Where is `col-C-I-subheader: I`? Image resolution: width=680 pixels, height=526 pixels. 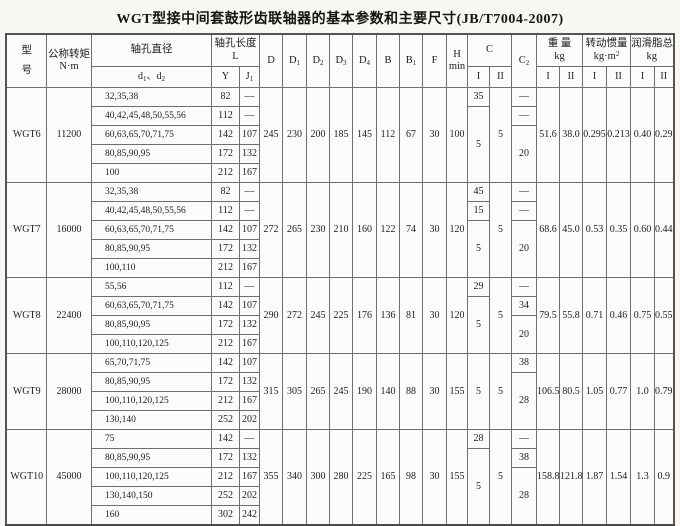
col-C-I-subheader: I is located at coordinates (478, 77).